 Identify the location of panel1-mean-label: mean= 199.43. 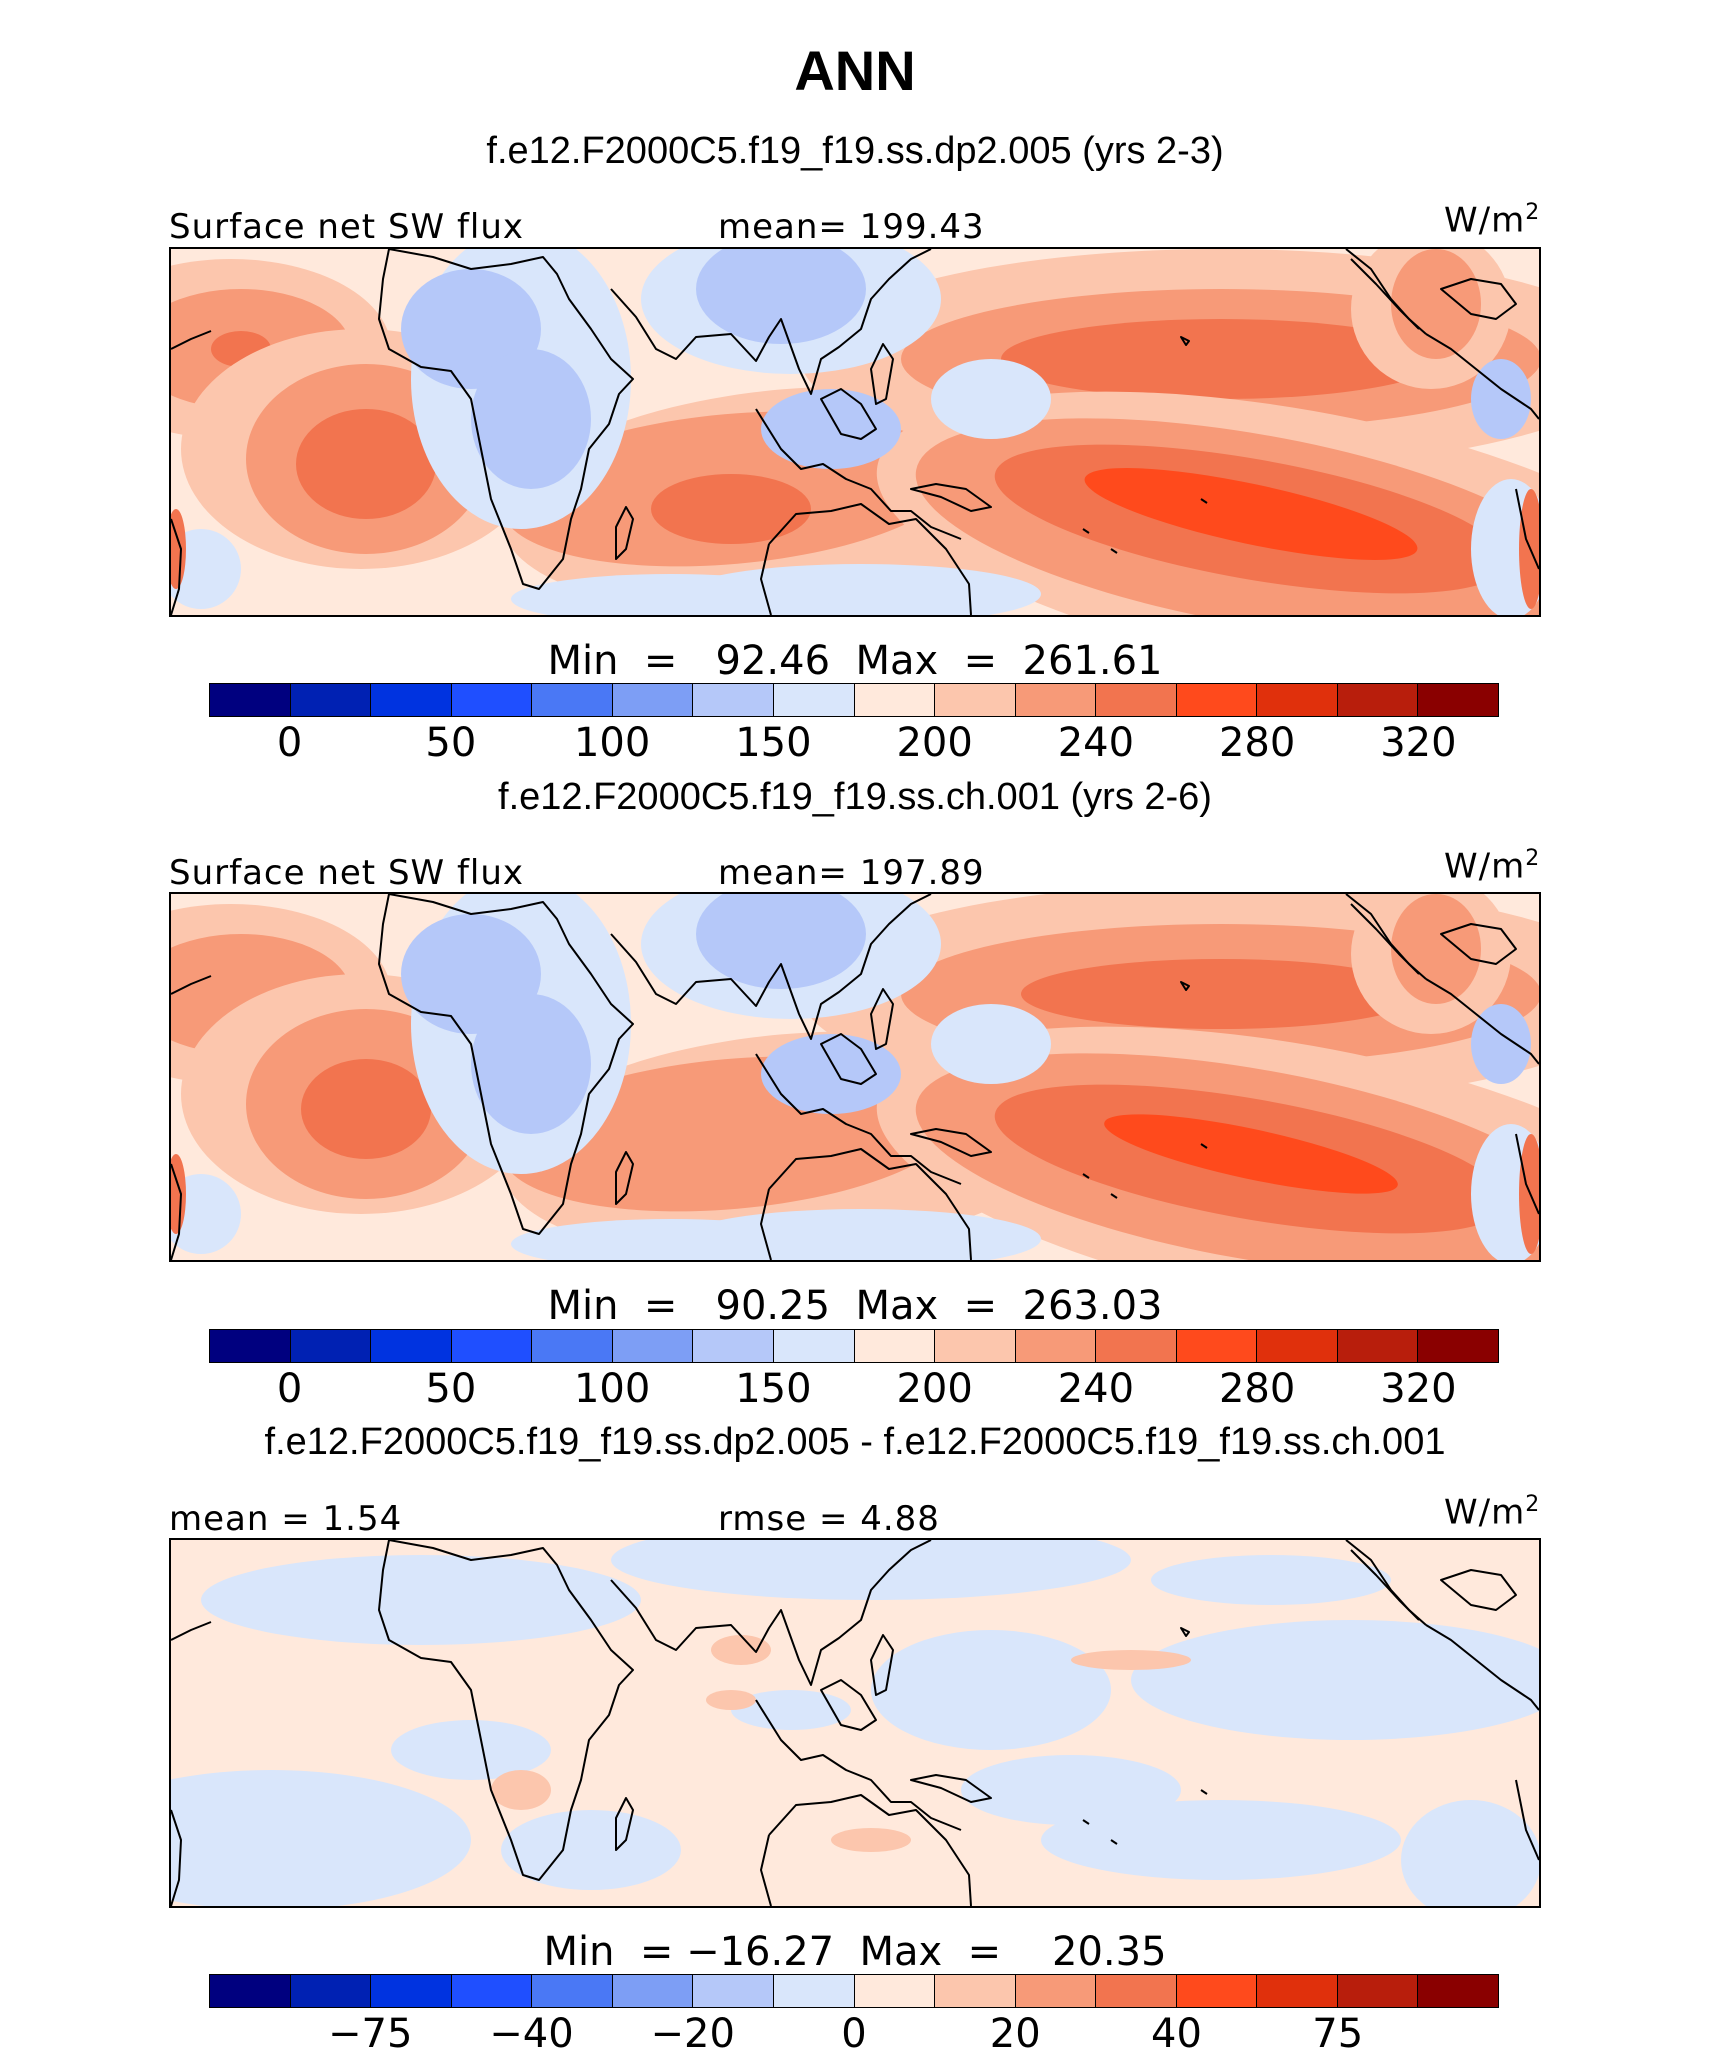
(851, 227).